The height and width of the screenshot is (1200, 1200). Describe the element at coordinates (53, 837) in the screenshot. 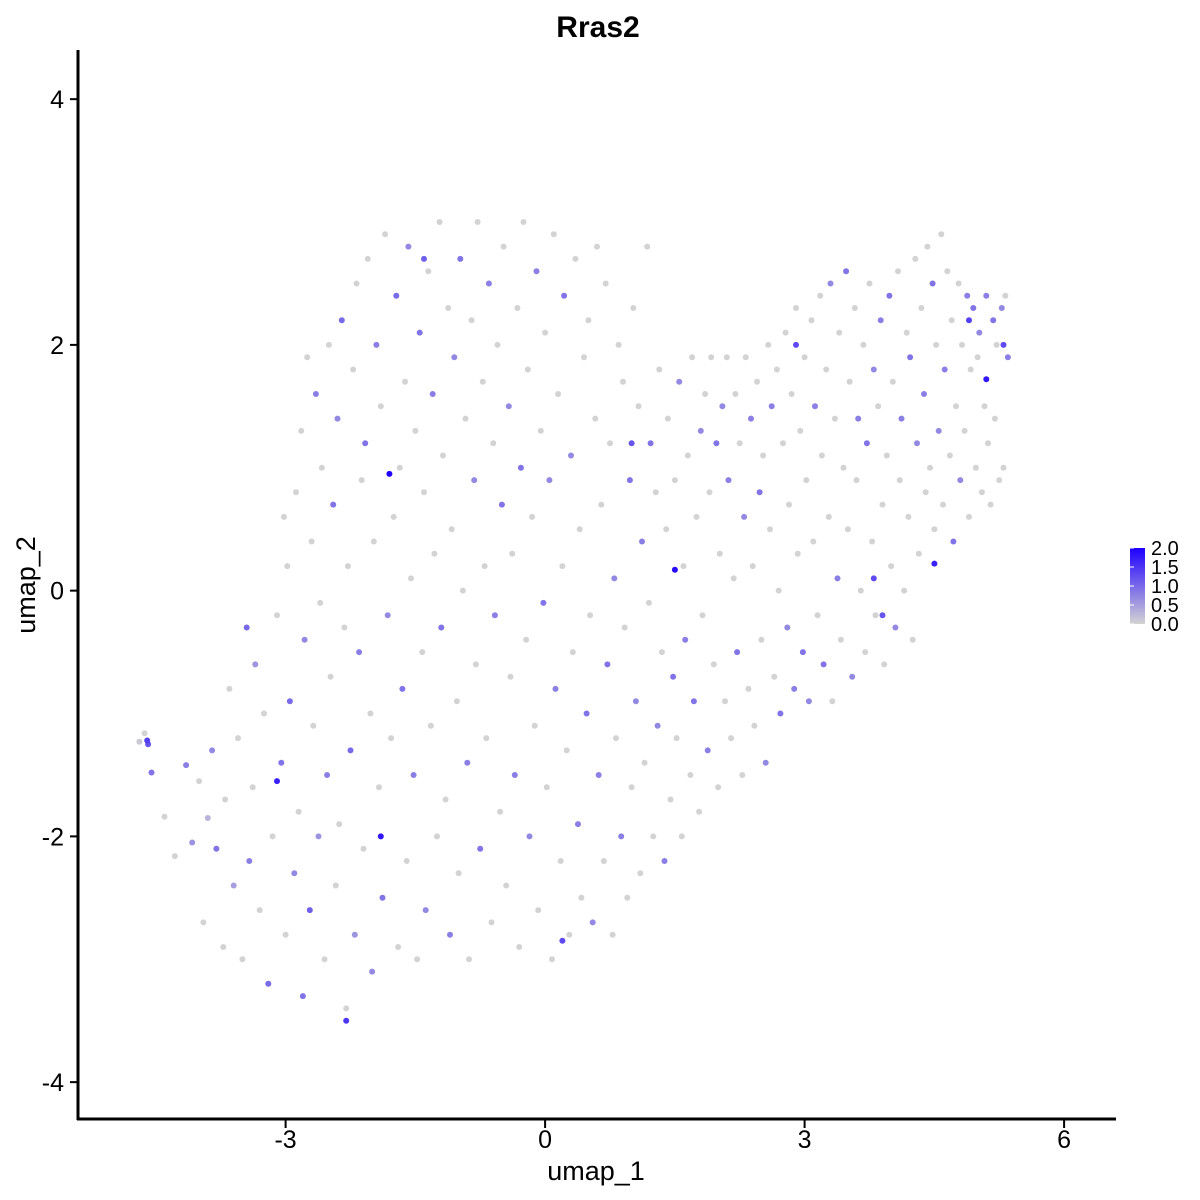

I see `y-tick-label: -2` at that location.